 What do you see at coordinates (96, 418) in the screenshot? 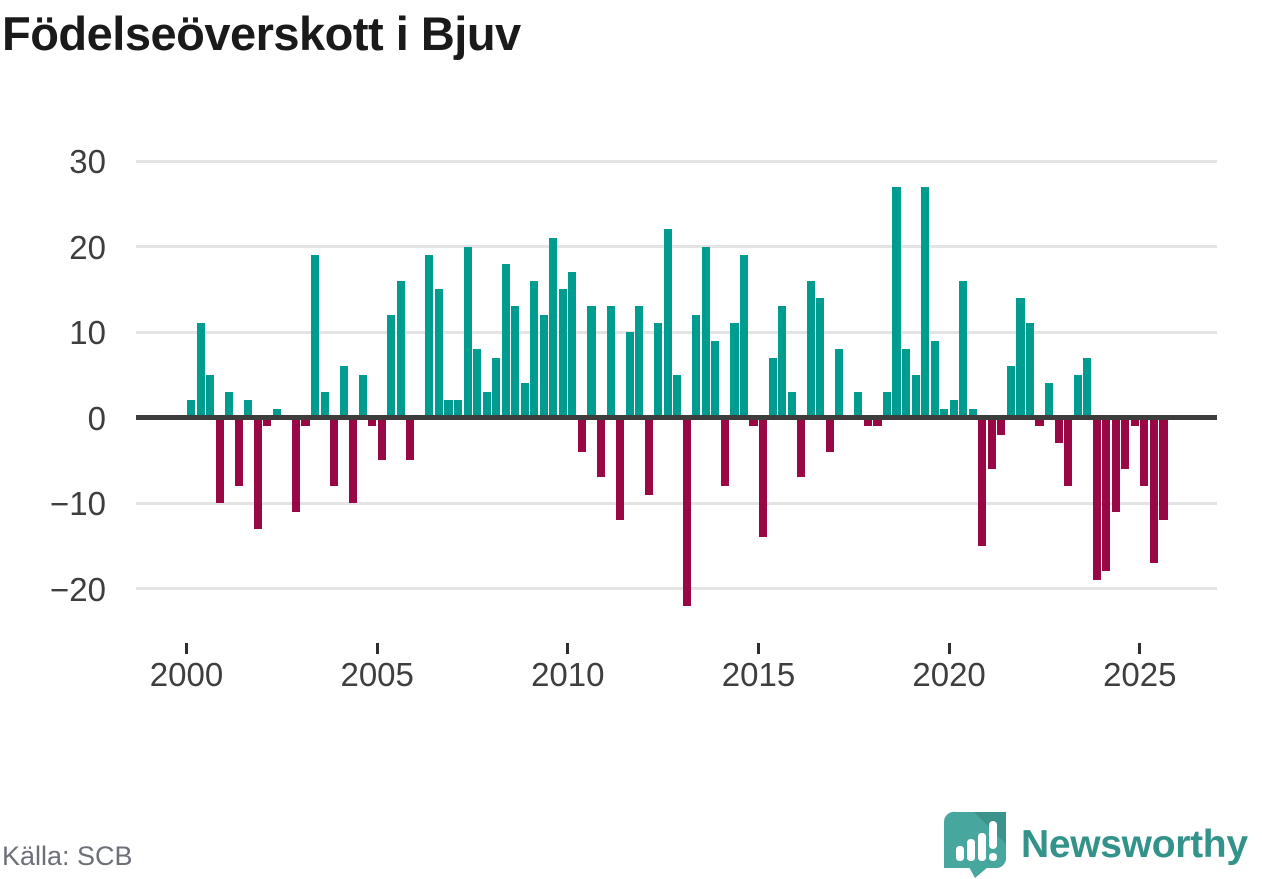
I see `y-axis-label: 0` at bounding box center [96, 418].